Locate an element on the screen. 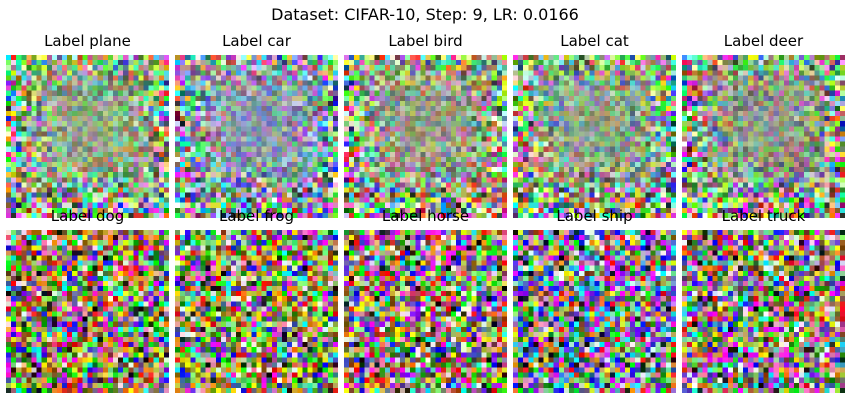 The height and width of the screenshot is (400, 850). panel-label: Label frog is located at coordinates (256, 216).